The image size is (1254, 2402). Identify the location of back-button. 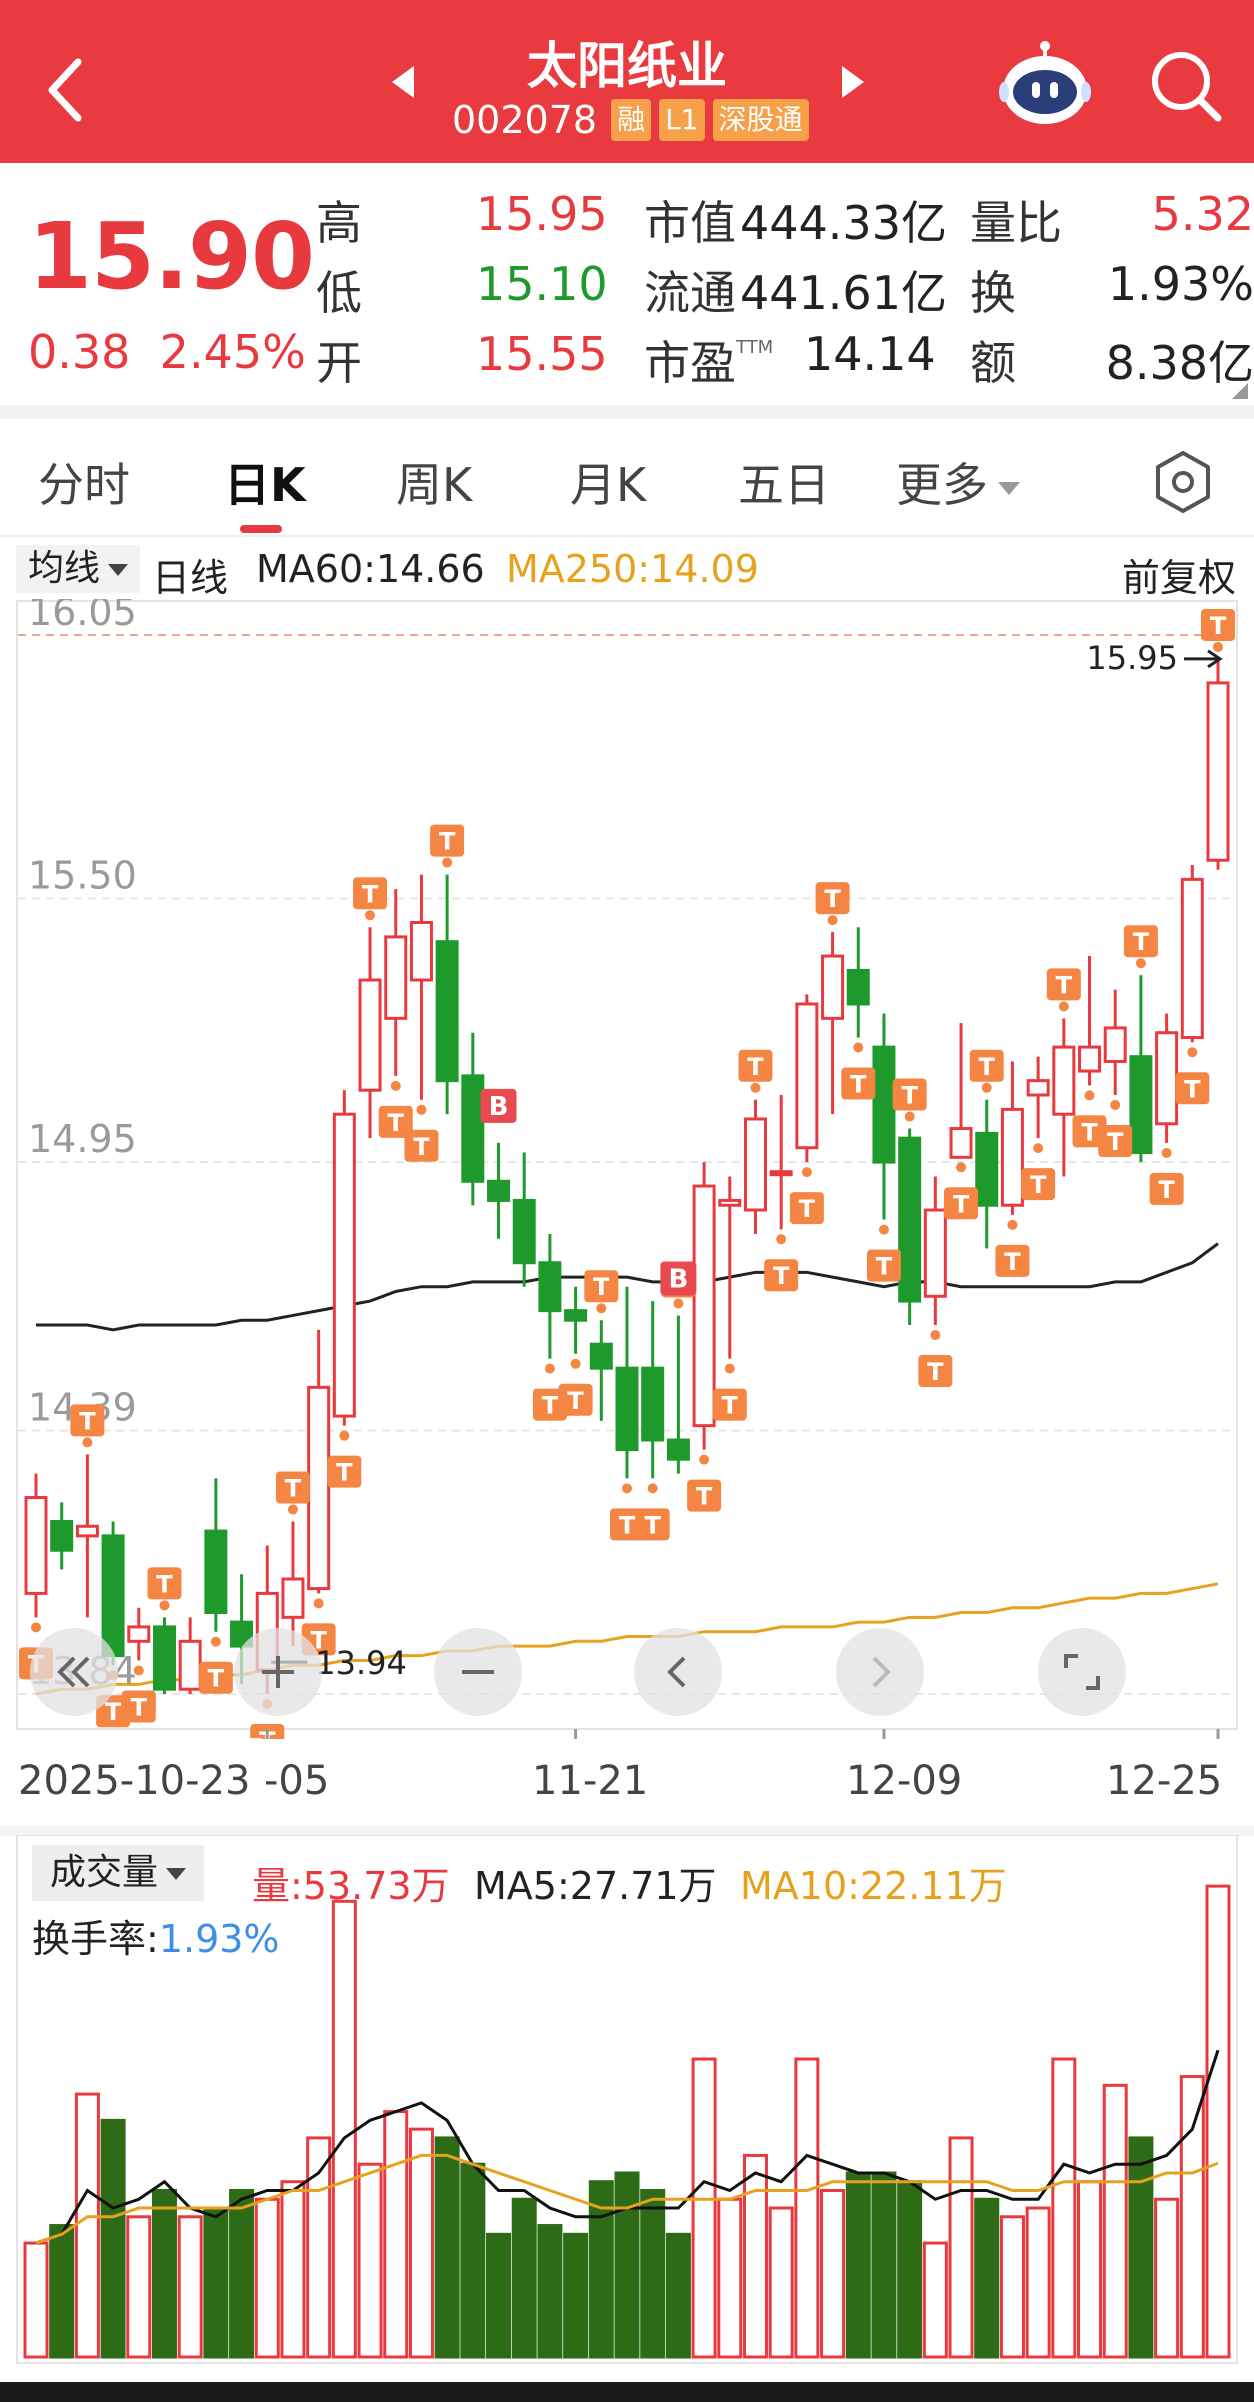
(70, 90).